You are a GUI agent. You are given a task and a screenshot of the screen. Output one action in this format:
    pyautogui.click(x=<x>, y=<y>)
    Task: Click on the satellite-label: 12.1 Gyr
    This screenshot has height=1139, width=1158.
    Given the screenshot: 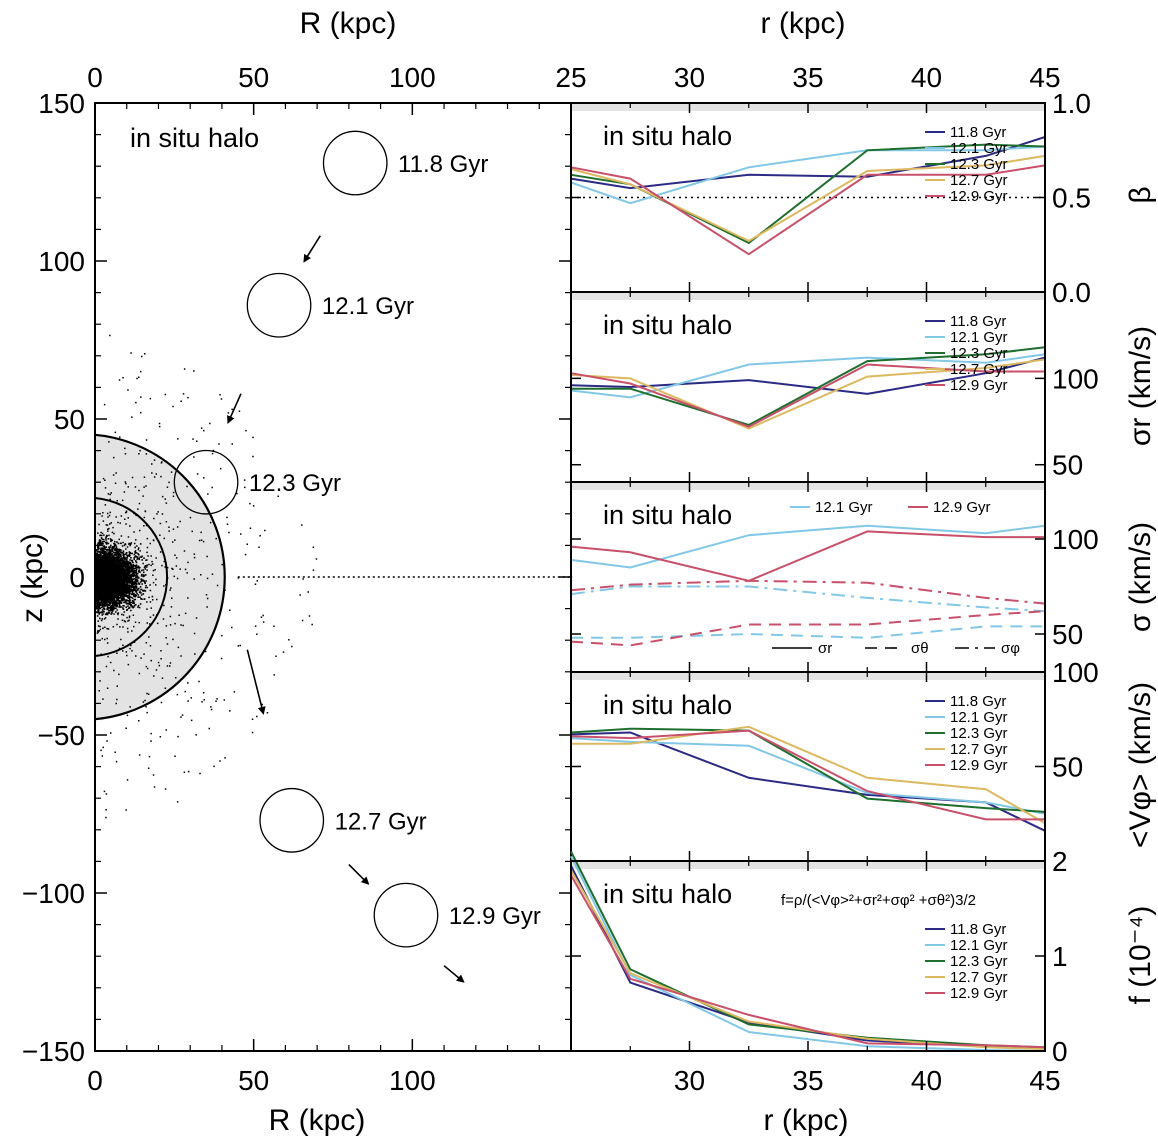 What is the action you would take?
    pyautogui.click(x=368, y=306)
    